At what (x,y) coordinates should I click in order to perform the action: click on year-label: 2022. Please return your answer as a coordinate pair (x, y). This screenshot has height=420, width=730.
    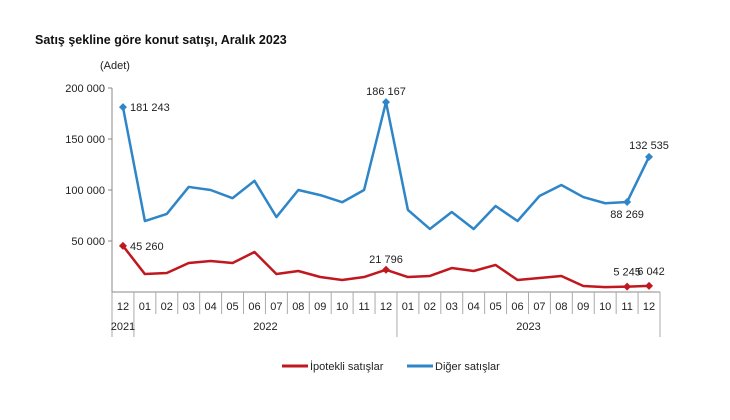
    Looking at the image, I should click on (265, 327).